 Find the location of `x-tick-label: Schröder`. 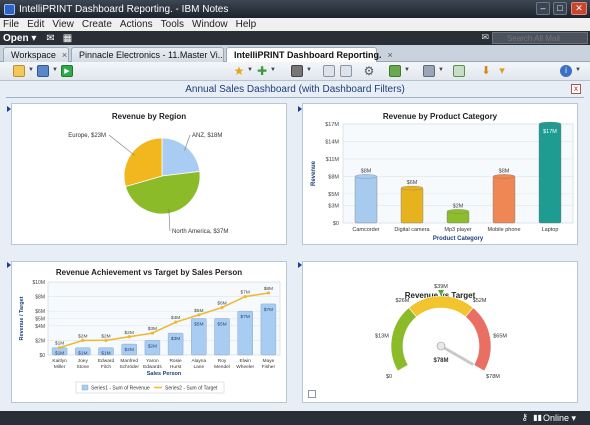

x-tick-label: Schröder is located at coordinates (129, 367).